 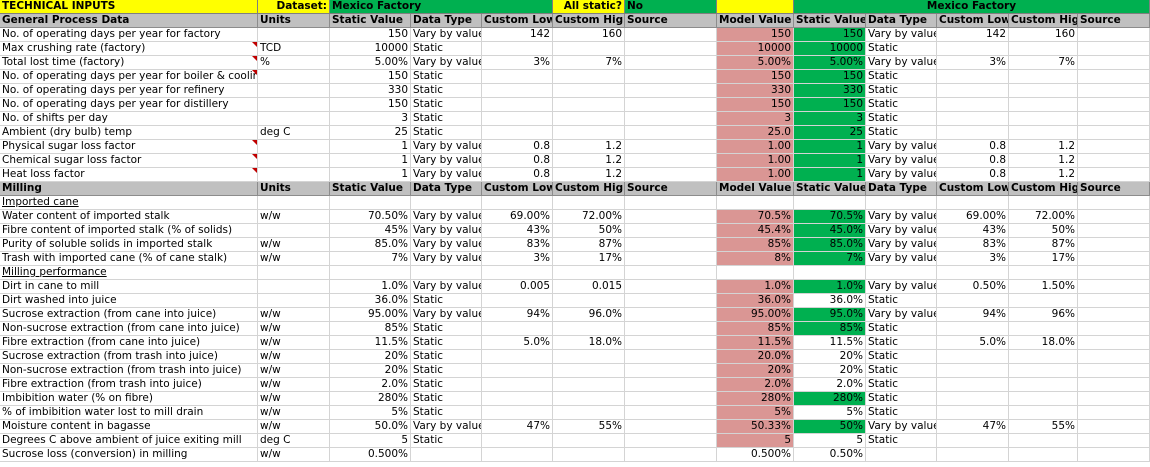 I want to click on header-source: Source, so click(x=671, y=189).